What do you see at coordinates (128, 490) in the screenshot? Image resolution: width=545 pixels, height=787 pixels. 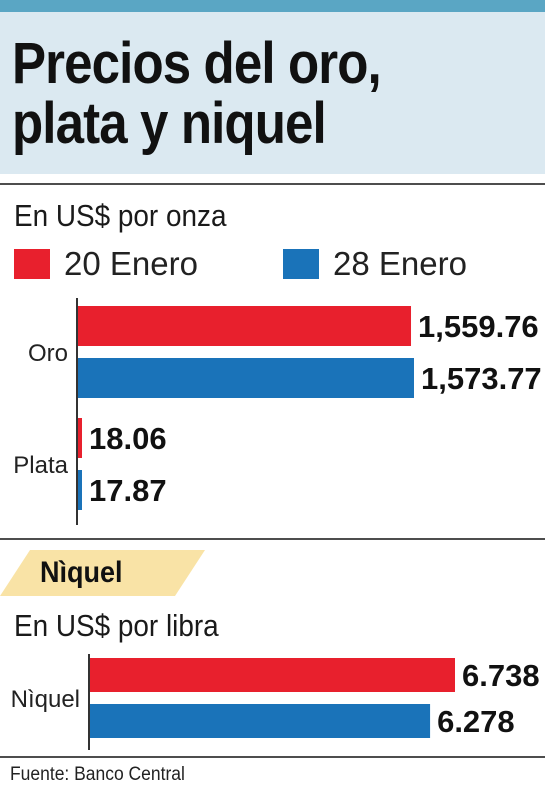 I see `chart-1-value-label: 17.87` at bounding box center [128, 490].